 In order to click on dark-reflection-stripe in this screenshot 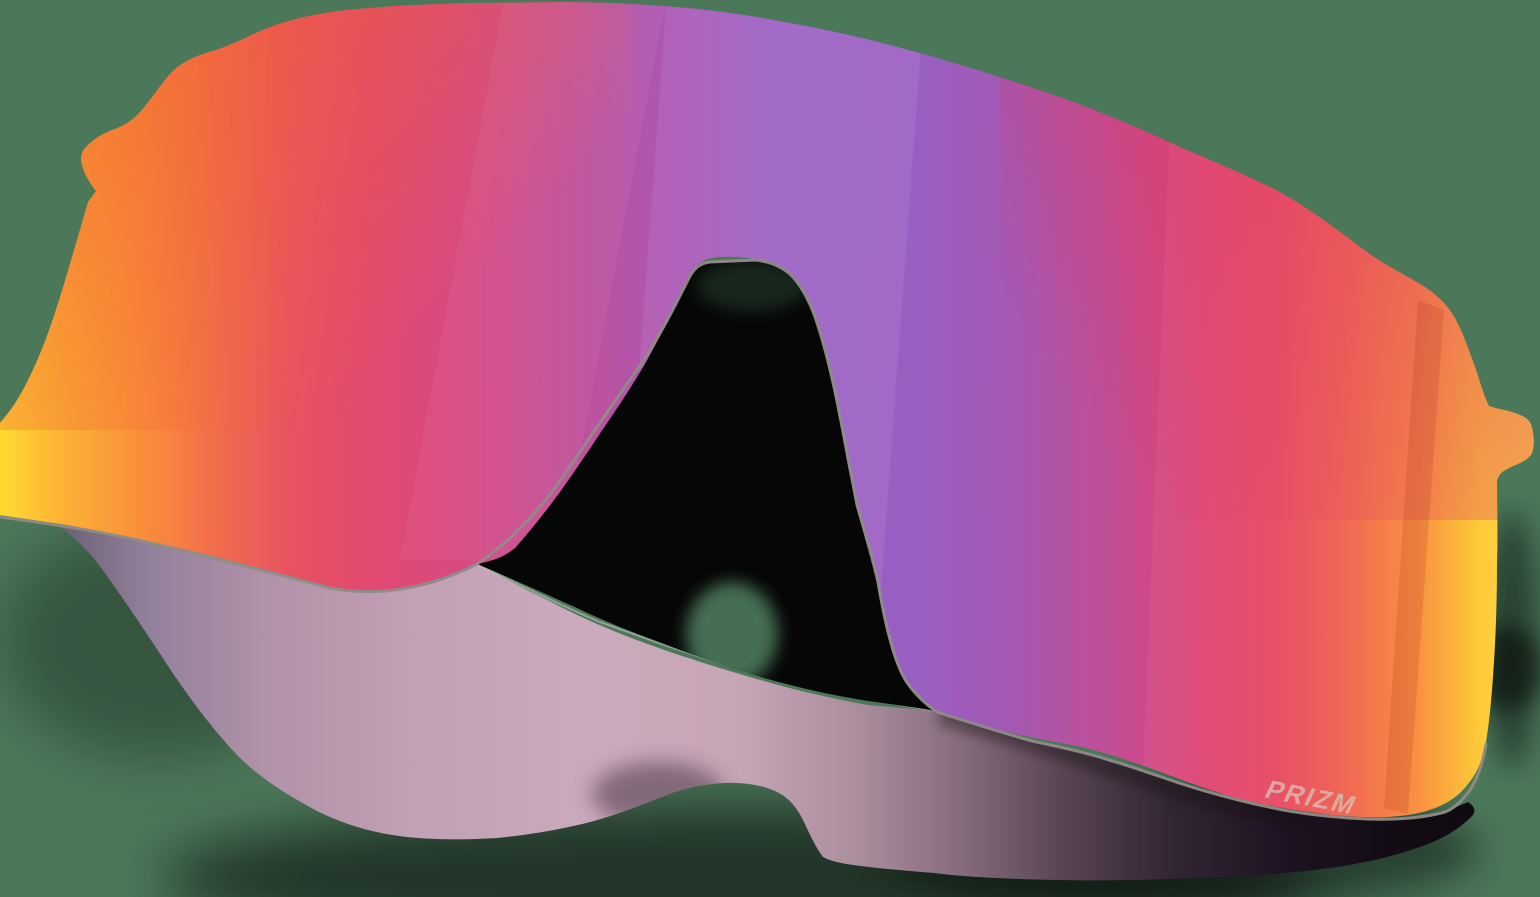, I will do `click(1414, 557)`.